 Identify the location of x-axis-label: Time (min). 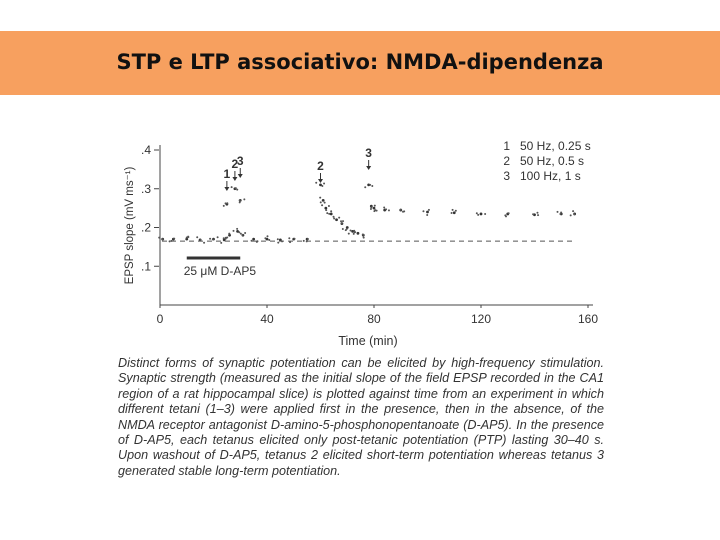
(367, 341).